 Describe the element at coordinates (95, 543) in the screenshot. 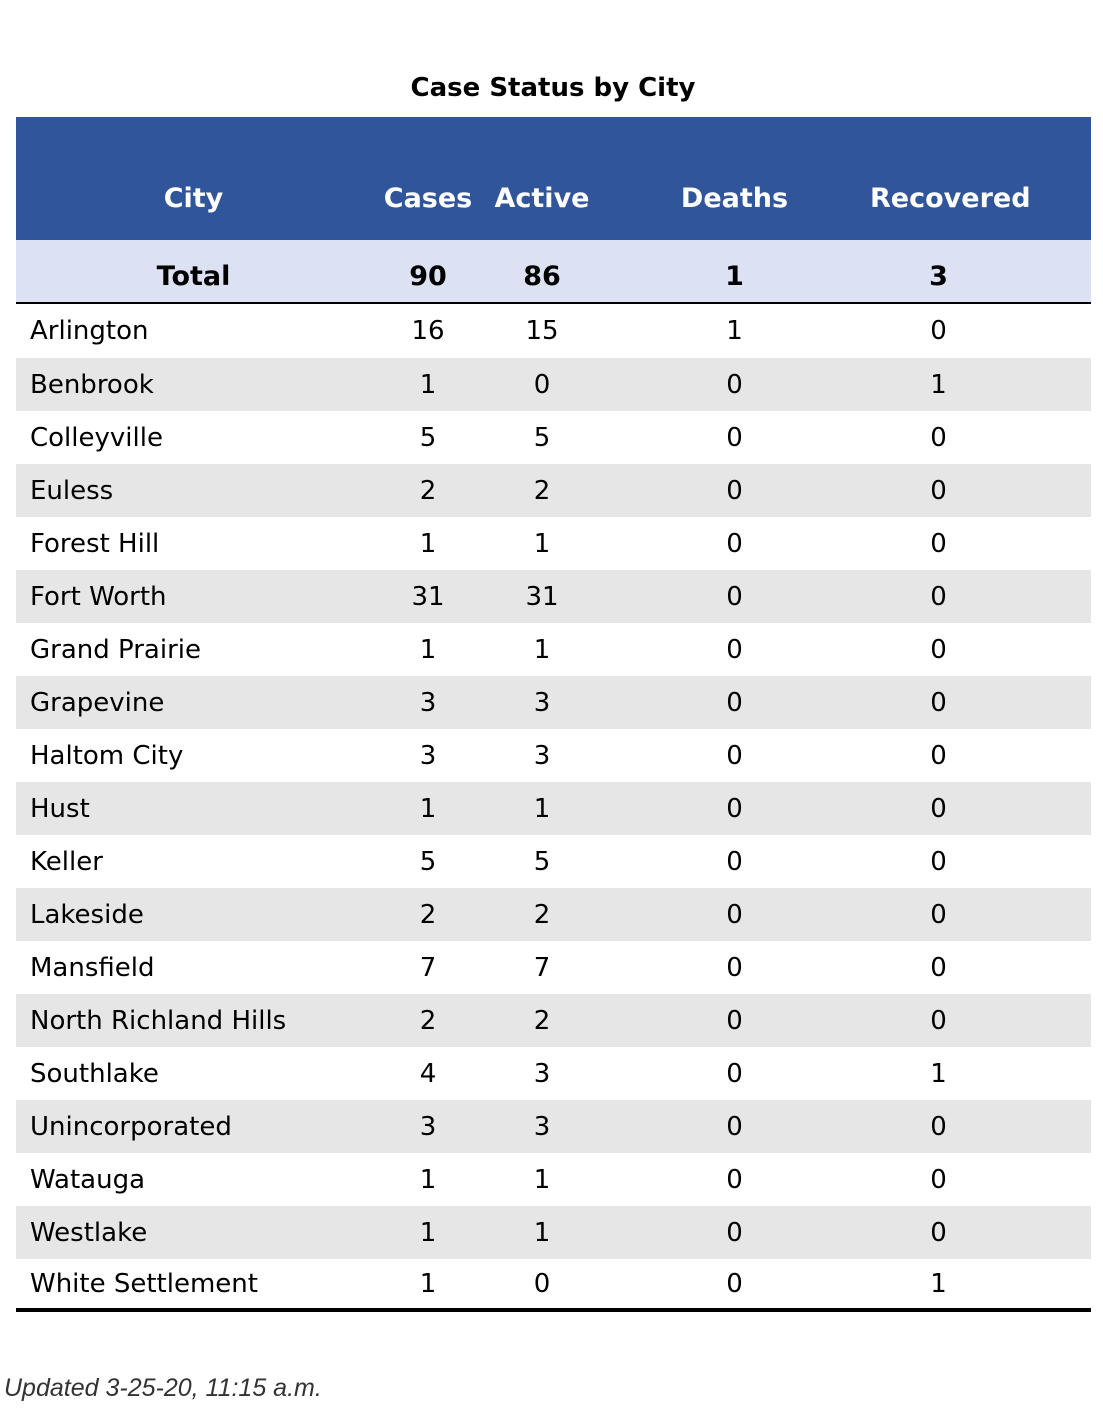

I see `cell-city: Forest Hill` at that location.